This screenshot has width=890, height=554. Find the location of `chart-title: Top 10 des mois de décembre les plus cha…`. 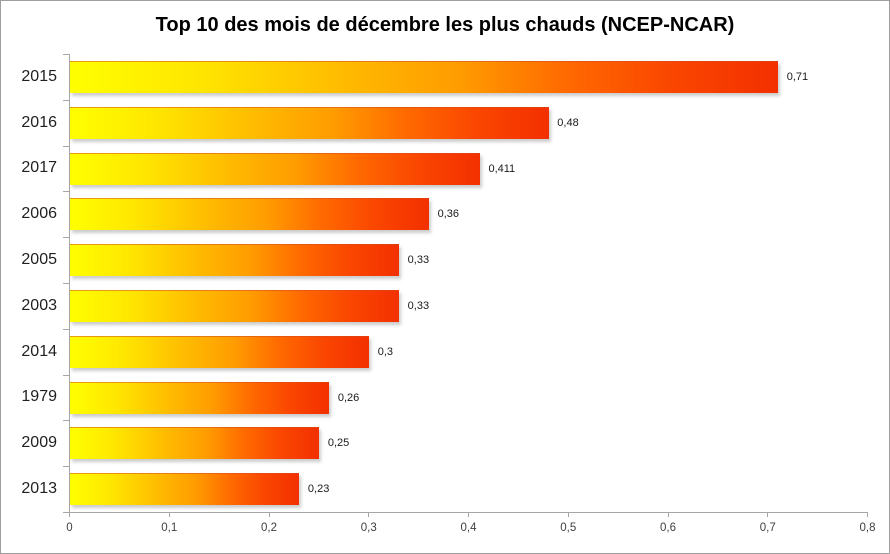

chart-title: Top 10 des mois de décembre les plus cha… is located at coordinates (445, 25).